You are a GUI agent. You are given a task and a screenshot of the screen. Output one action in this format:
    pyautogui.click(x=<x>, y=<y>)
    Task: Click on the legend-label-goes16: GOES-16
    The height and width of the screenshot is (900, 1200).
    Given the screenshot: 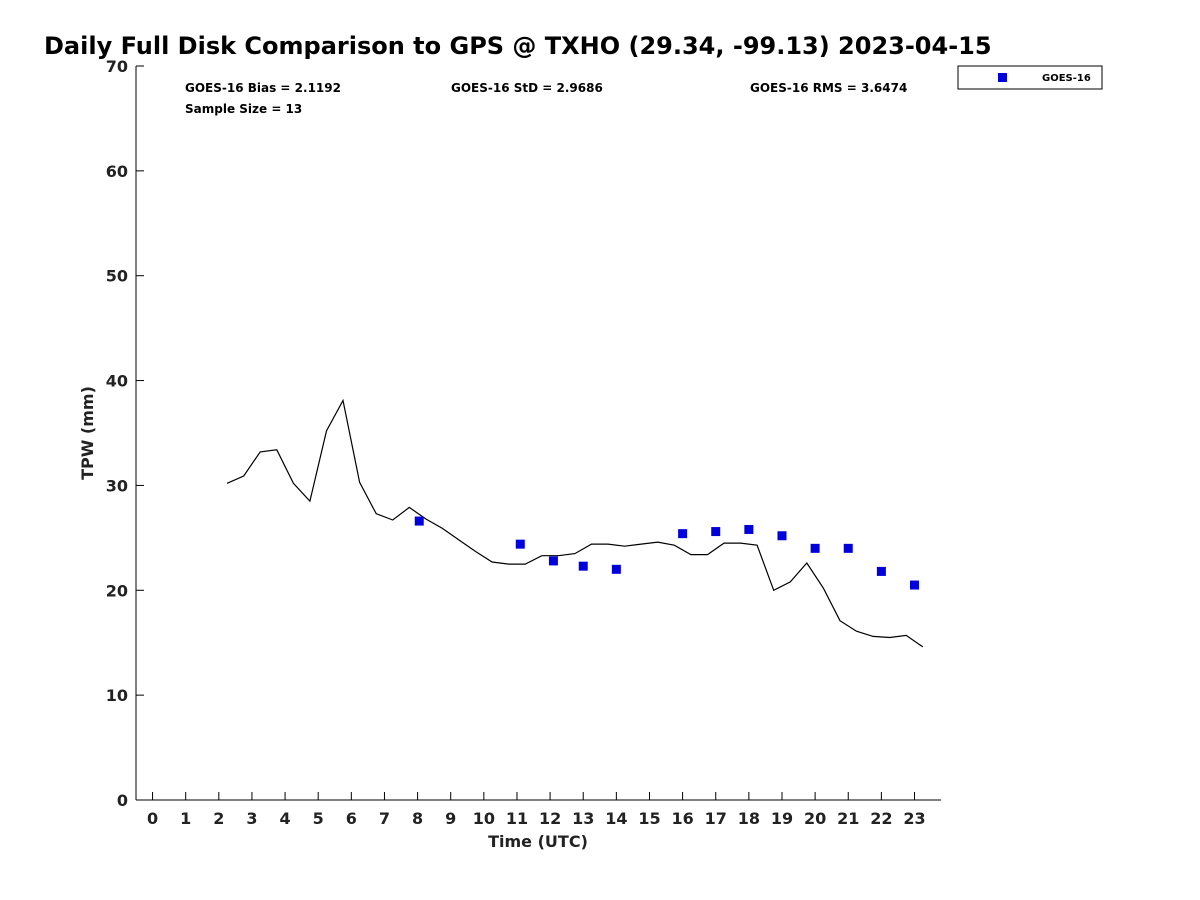 What is the action you would take?
    pyautogui.click(x=1066, y=78)
    